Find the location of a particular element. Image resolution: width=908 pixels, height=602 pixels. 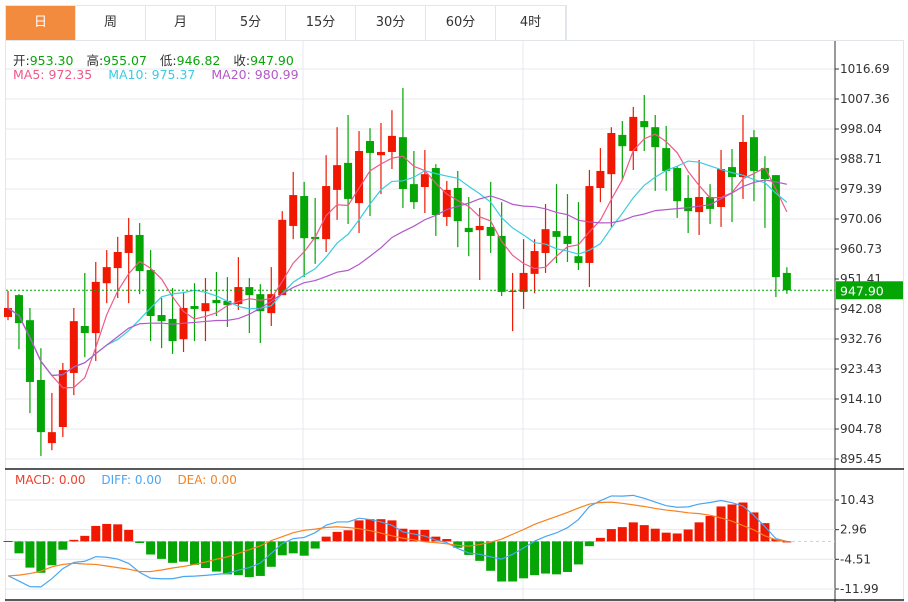

close-label: 收: is located at coordinates (242, 60).